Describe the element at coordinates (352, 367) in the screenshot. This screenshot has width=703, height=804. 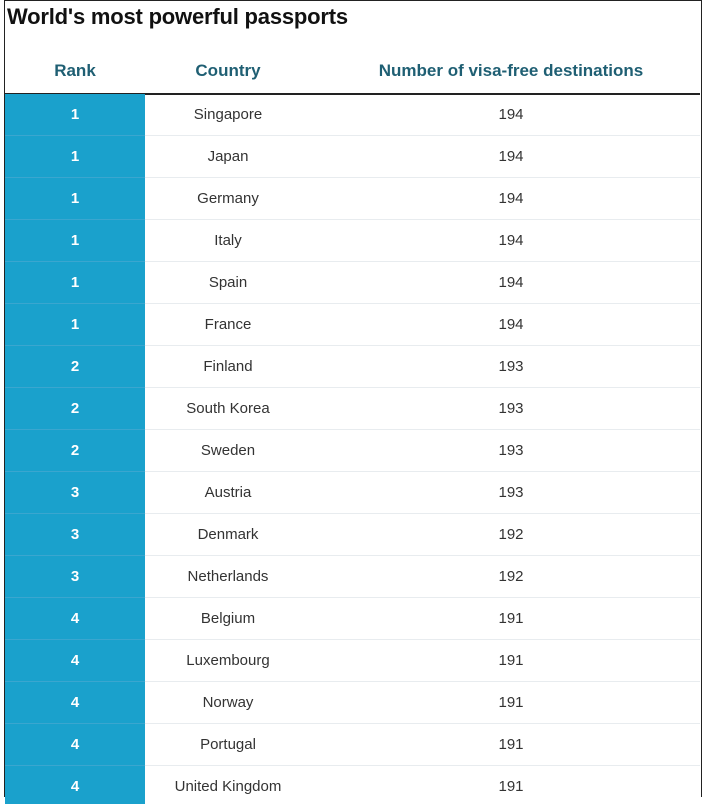
I see `table-row: 2 Finland 193` at that location.